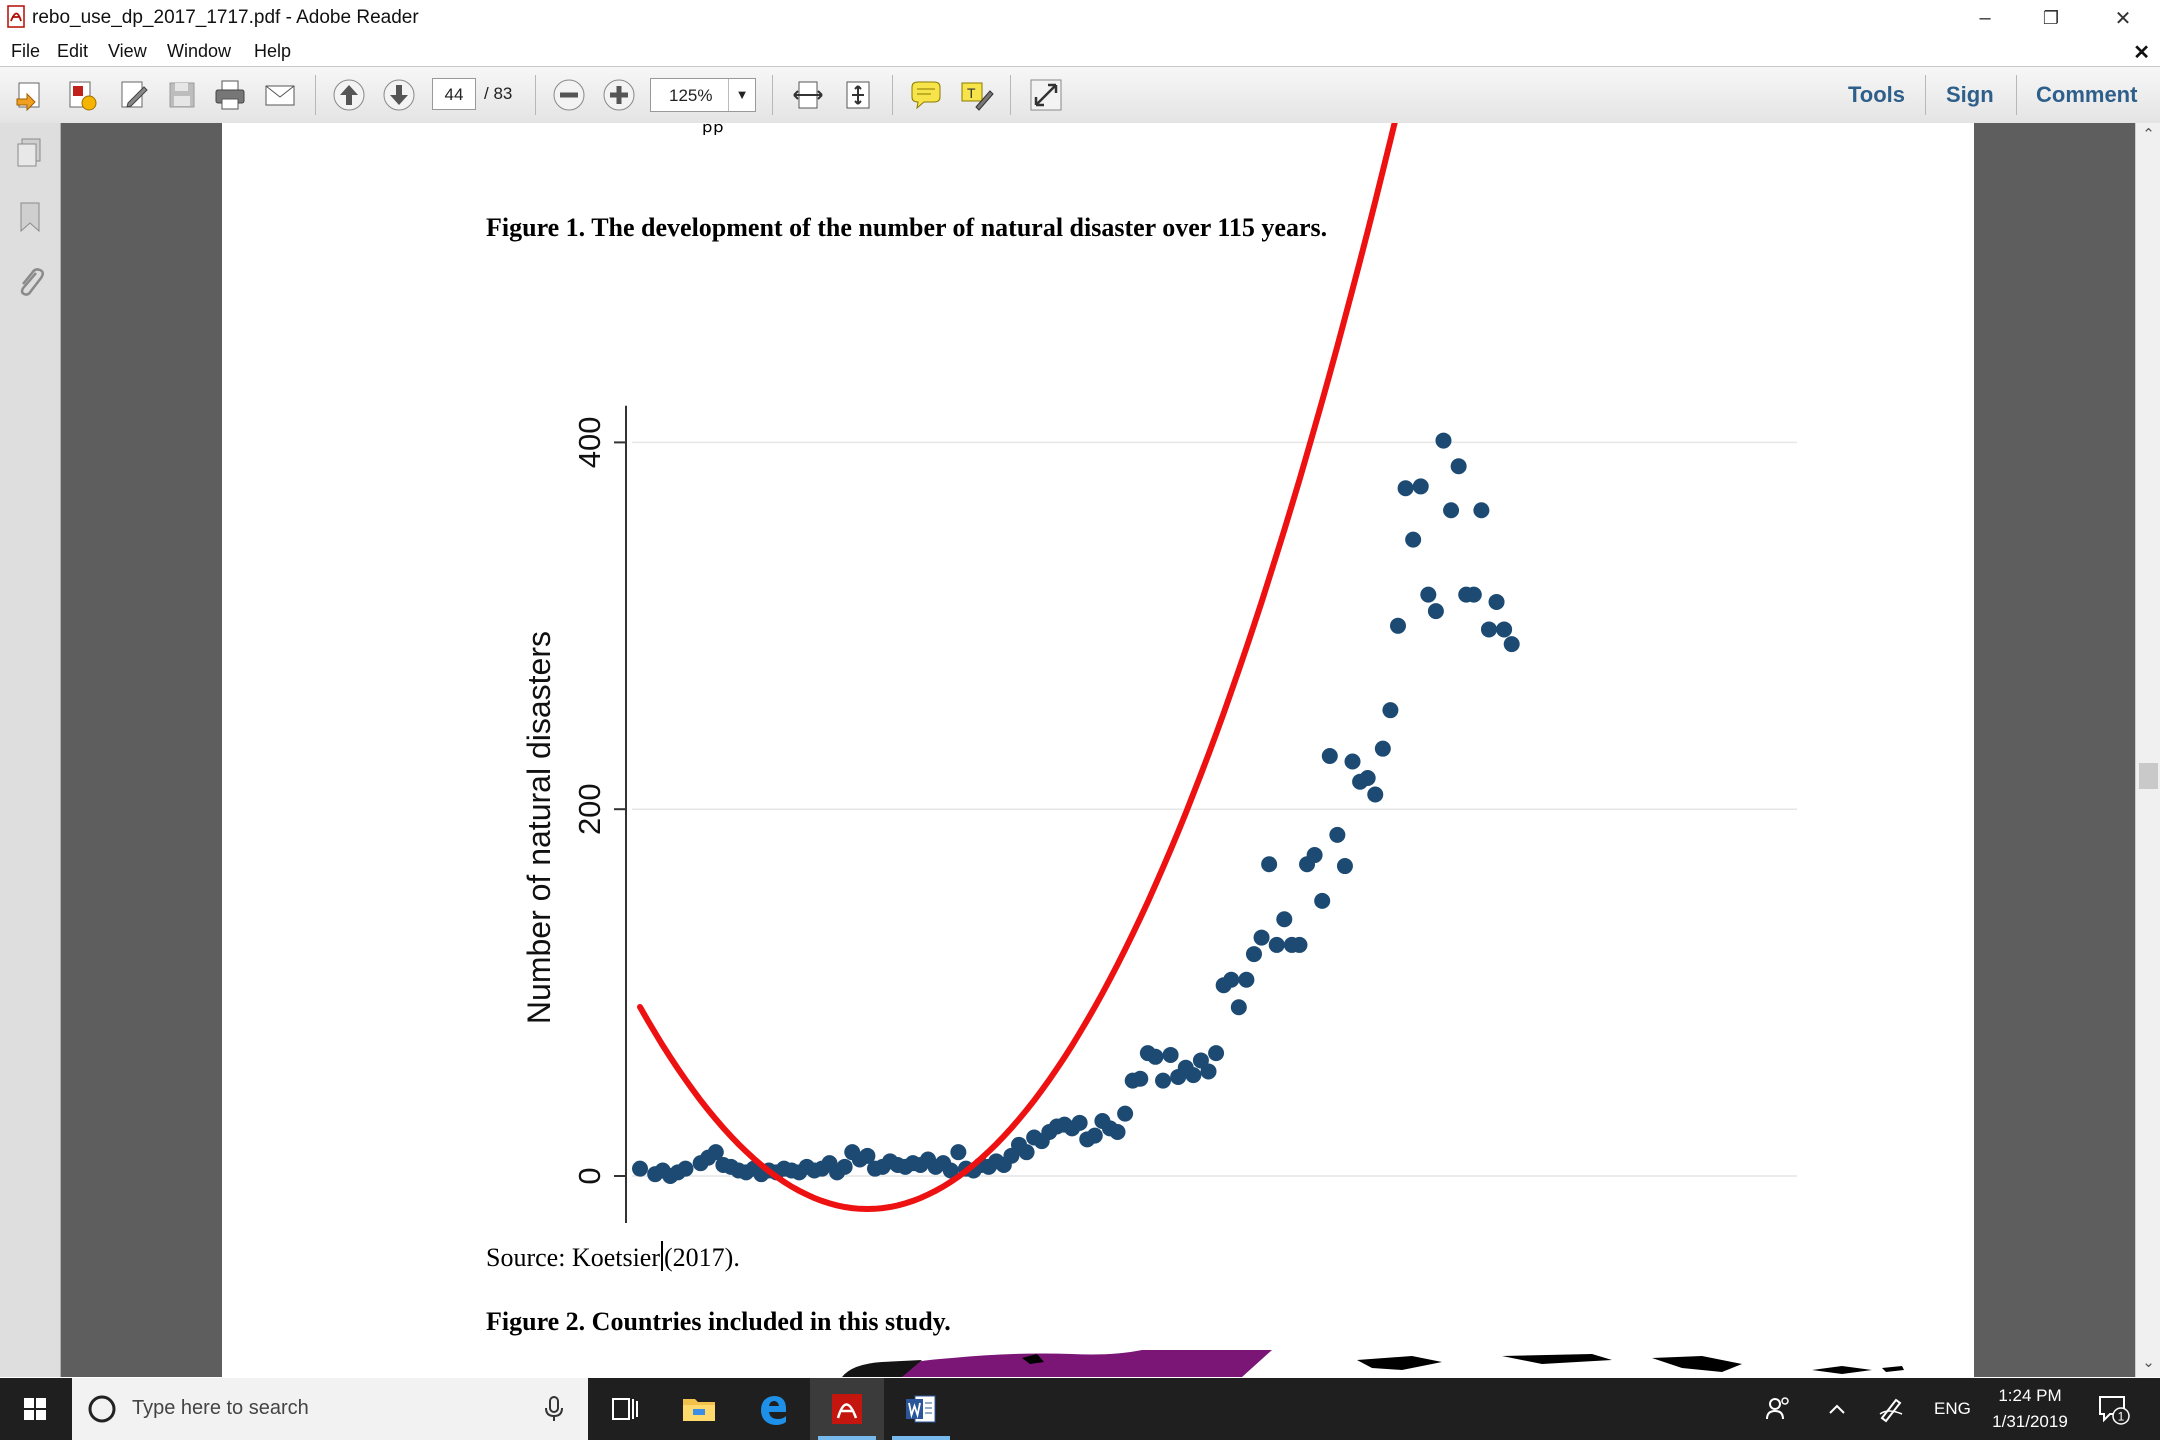 The width and height of the screenshot is (2160, 1445). What do you see at coordinates (273, 51) in the screenshot?
I see `menu-help: Help` at bounding box center [273, 51].